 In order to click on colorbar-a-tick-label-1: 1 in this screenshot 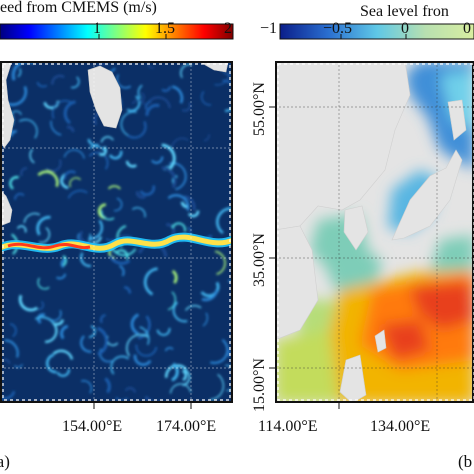, I will do `click(97, 28)`.